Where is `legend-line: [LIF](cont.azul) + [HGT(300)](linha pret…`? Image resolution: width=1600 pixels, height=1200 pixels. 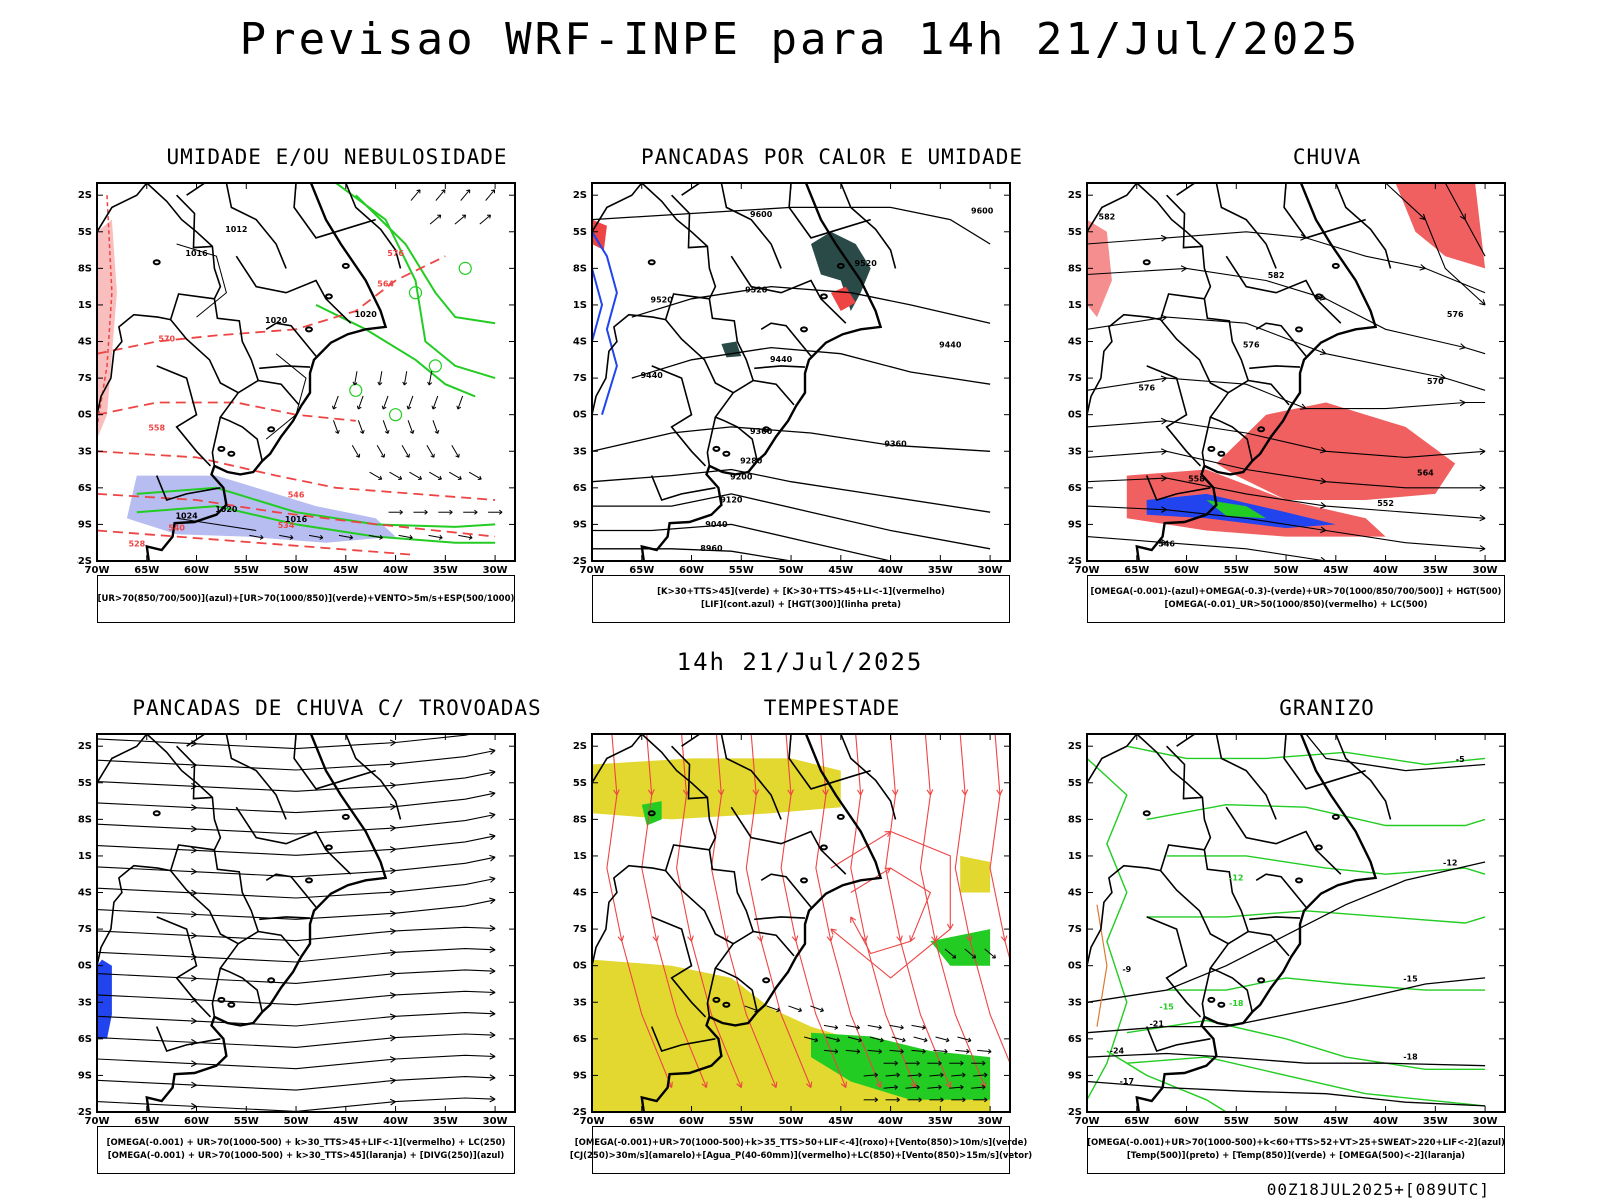
legend-line: [LIF](cont.azul) + [HGT(300)](linha pret… is located at coordinates (801, 605).